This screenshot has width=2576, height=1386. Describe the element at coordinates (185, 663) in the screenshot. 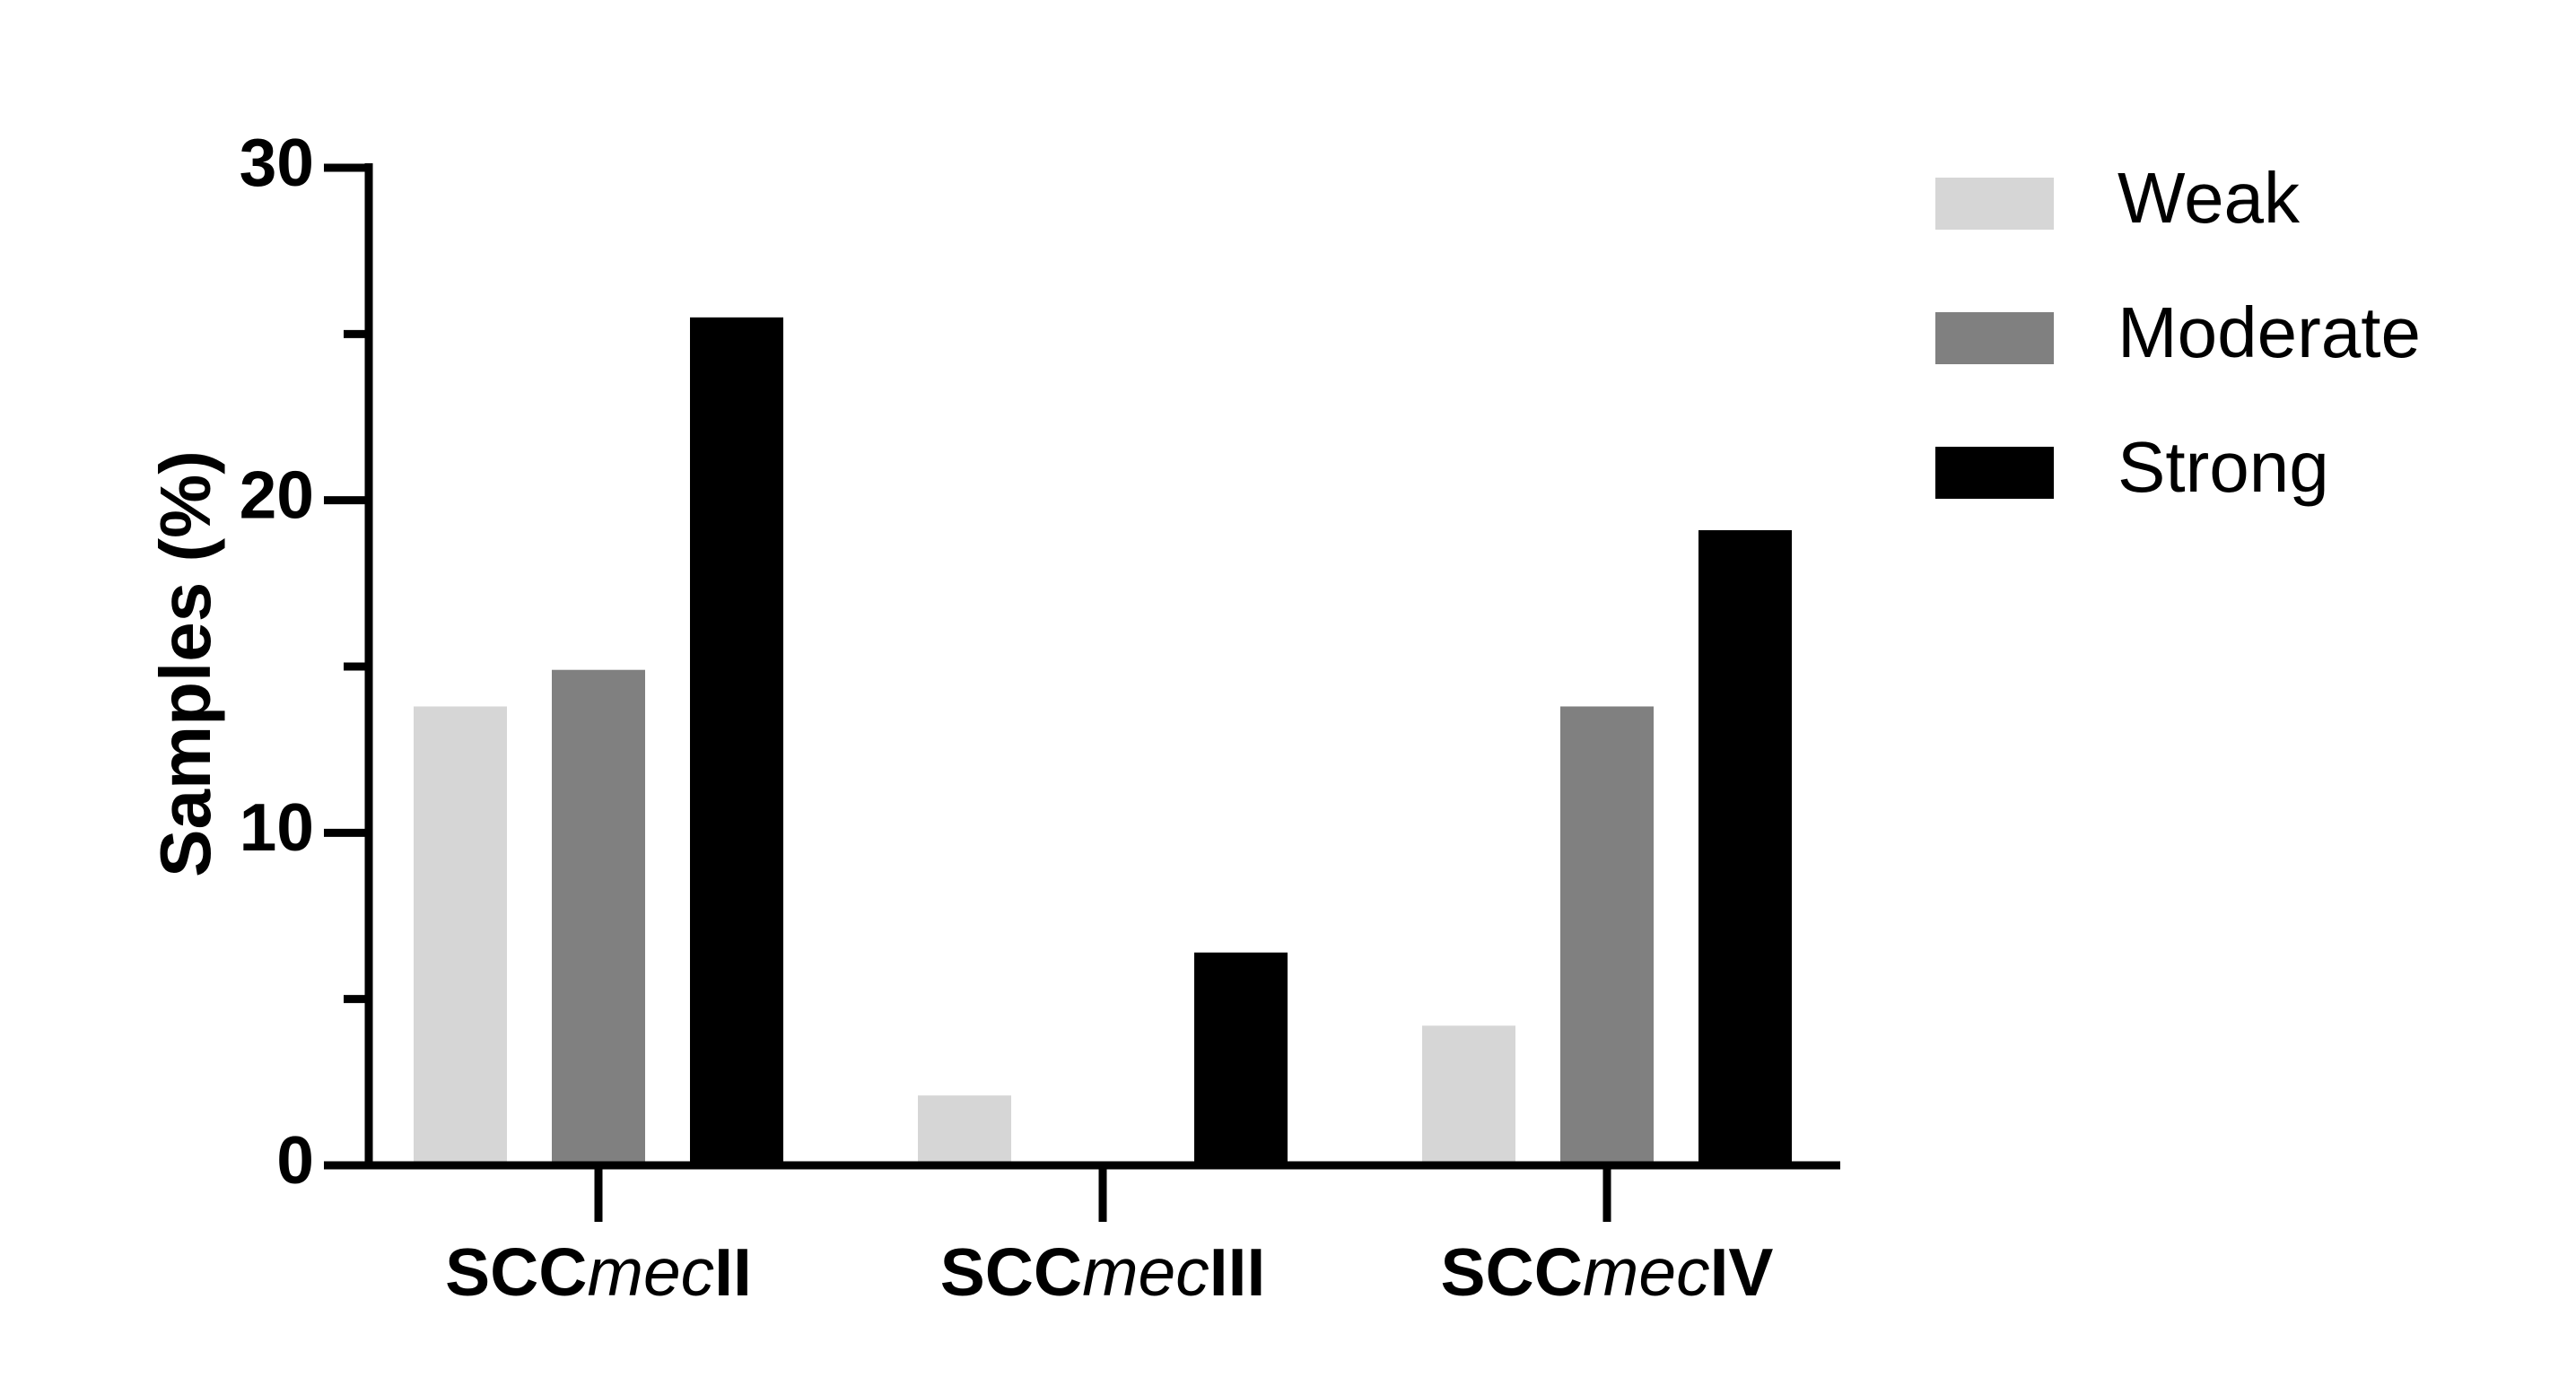

I see `y-axis-title: Samples (%)` at that location.